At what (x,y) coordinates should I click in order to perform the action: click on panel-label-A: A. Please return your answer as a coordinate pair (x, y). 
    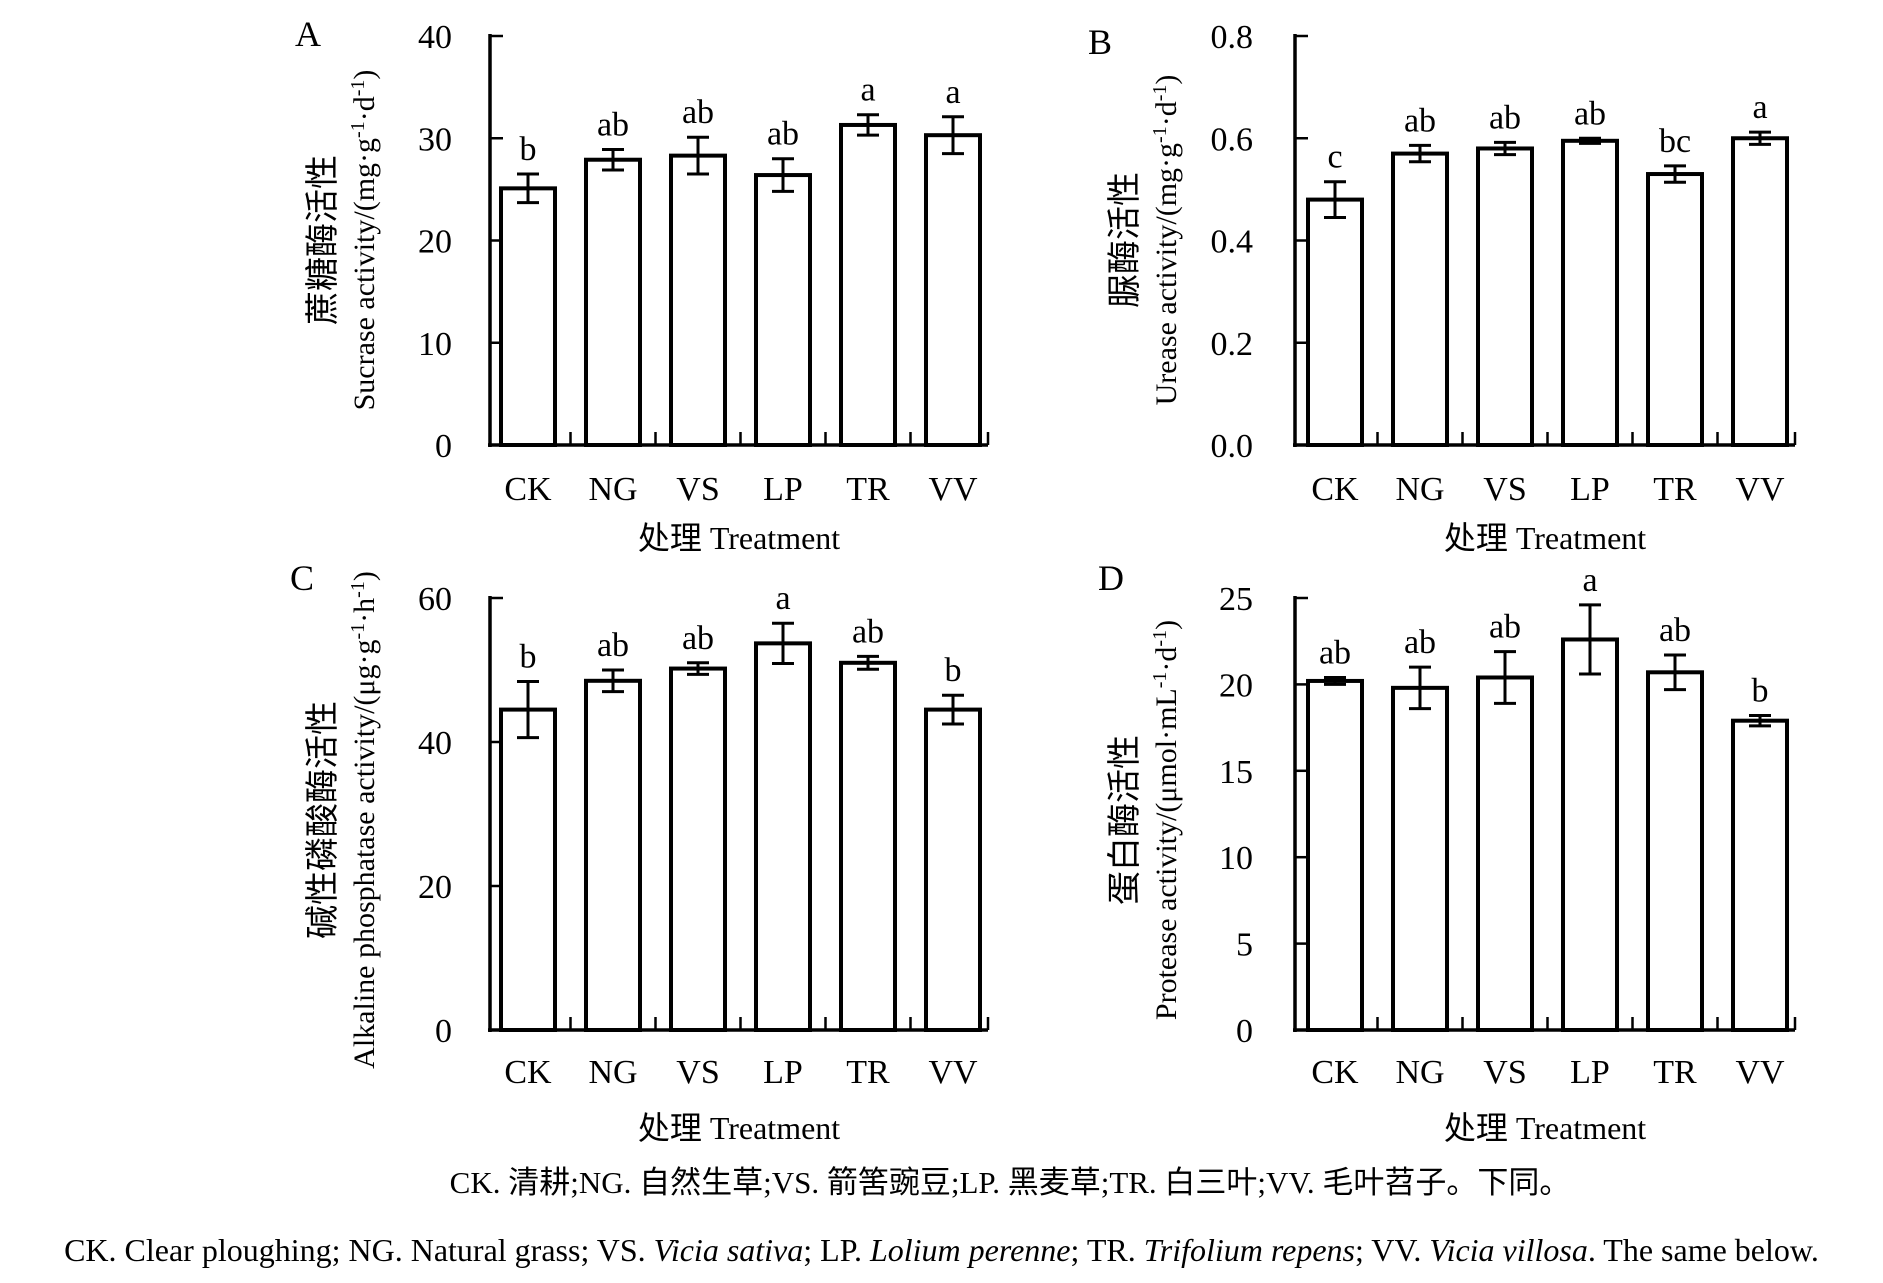
    Looking at the image, I should click on (308, 34).